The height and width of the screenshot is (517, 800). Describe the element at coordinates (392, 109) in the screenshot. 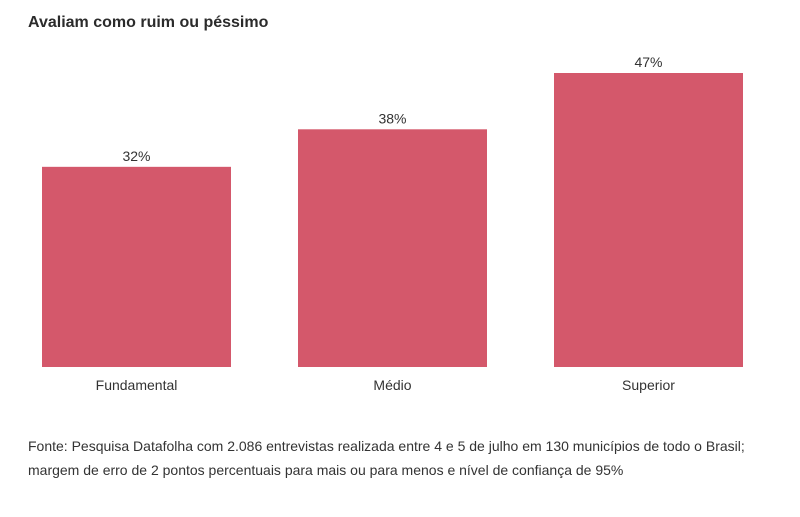

I see `value-labels-group: 32% 38% 47%` at that location.